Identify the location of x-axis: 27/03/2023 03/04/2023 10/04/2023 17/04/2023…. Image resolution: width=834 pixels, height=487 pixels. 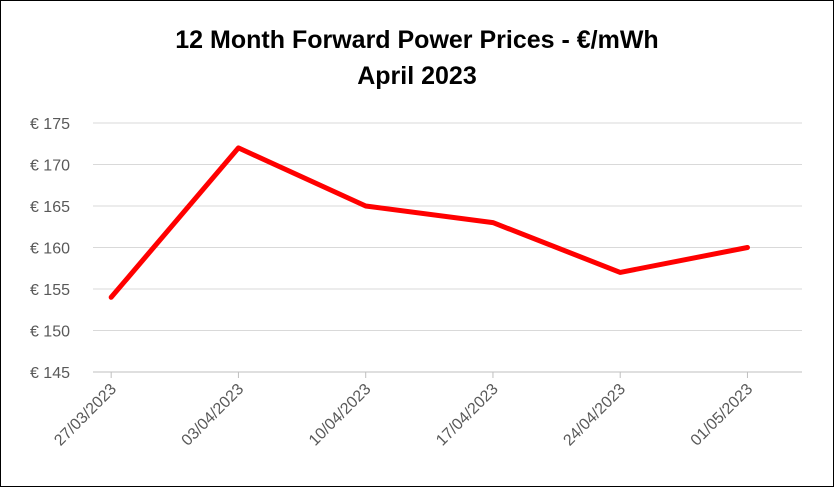
(403, 410).